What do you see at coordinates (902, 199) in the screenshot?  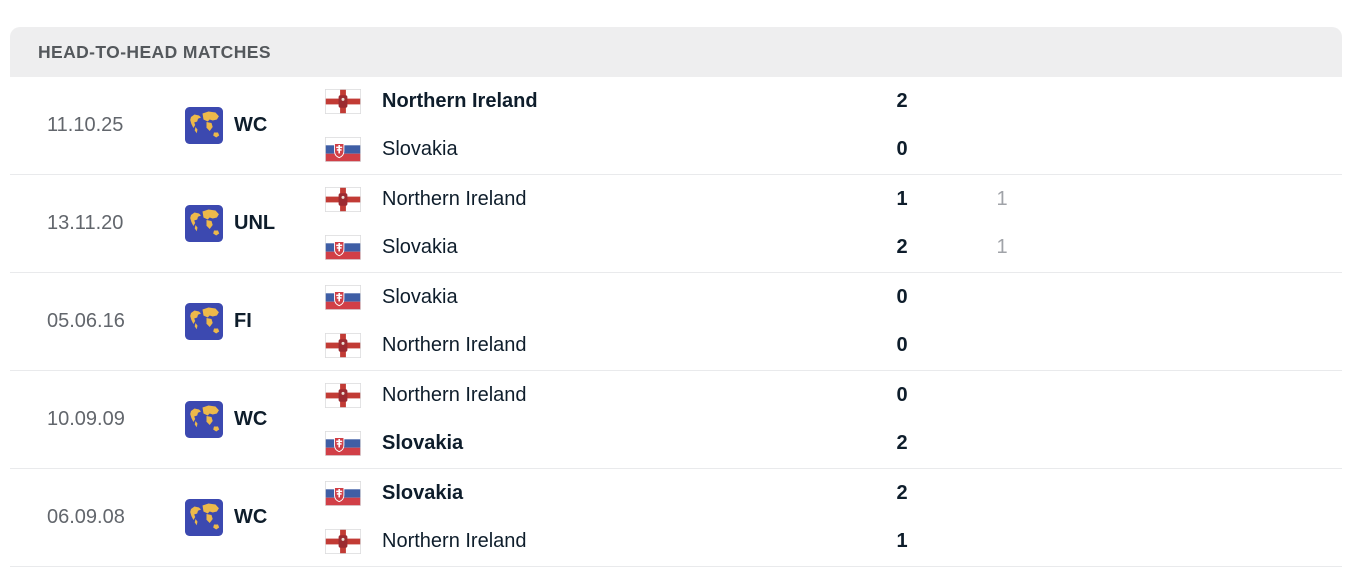 I see `home-score: 1` at bounding box center [902, 199].